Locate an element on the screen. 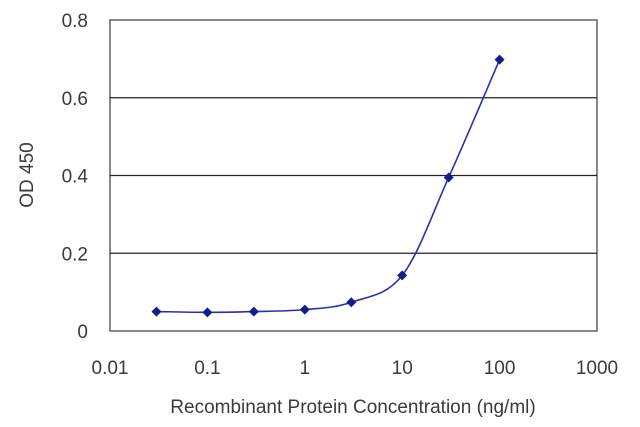 The width and height of the screenshot is (640, 427). y-tick-label: 0.4 is located at coordinates (75, 177).